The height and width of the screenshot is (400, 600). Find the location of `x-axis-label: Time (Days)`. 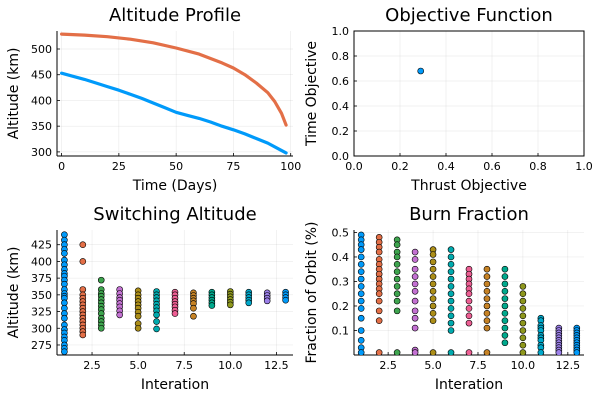

x-axis-label: Time (Days) is located at coordinates (175, 186).